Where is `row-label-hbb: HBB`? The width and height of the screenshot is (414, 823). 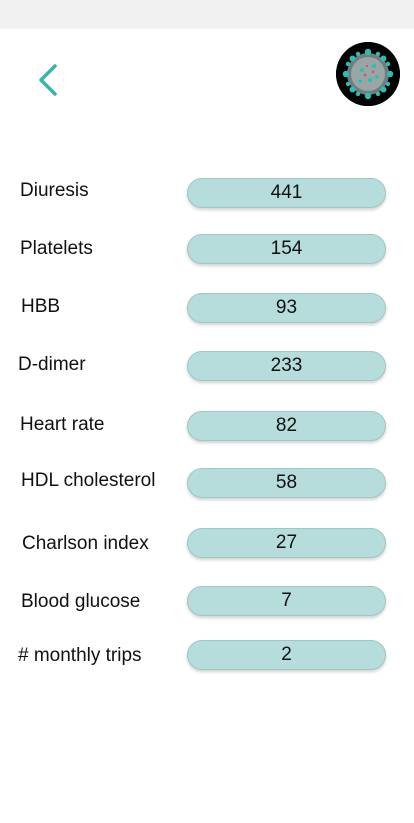 row-label-hbb: HBB is located at coordinates (41, 306).